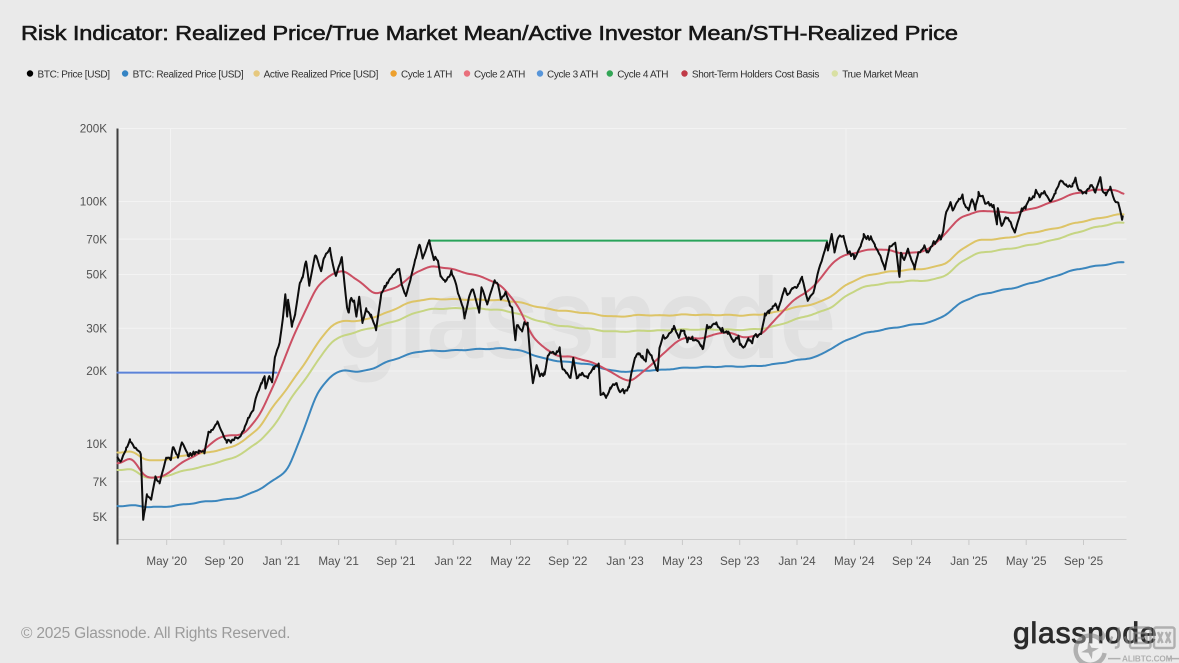 Image resolution: width=1179 pixels, height=663 pixels. What do you see at coordinates (96, 371) in the screenshot?
I see `svg-text: 20K` at bounding box center [96, 371].